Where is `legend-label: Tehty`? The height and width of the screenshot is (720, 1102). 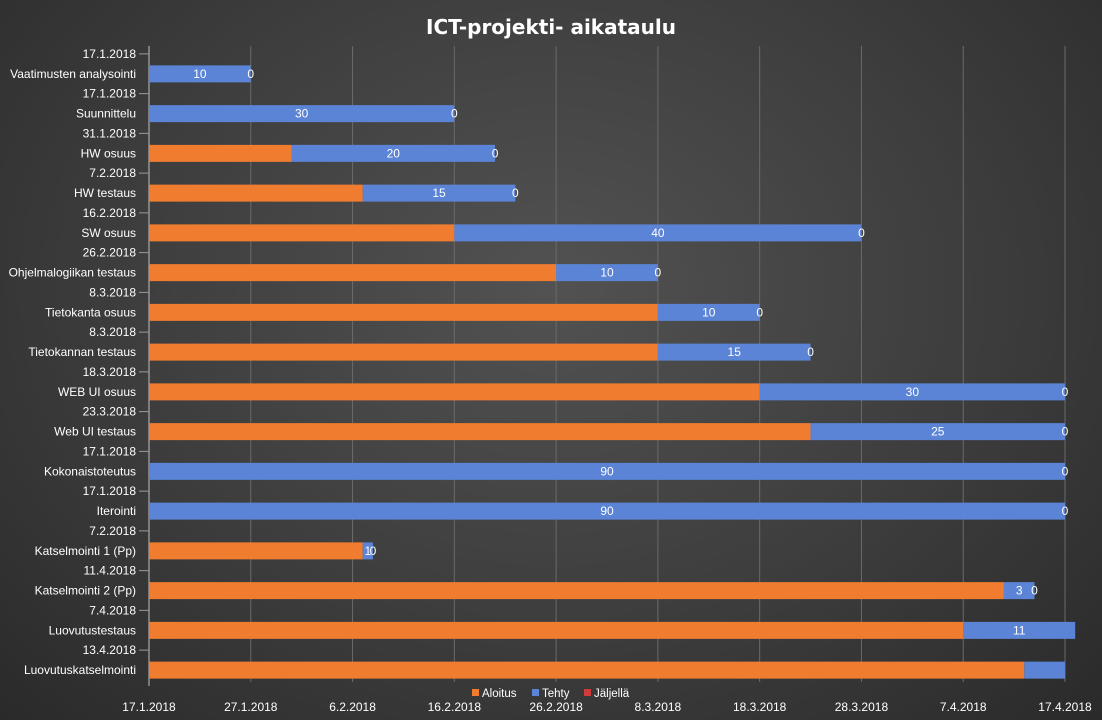
legend-label: Tehty is located at coordinates (556, 694).